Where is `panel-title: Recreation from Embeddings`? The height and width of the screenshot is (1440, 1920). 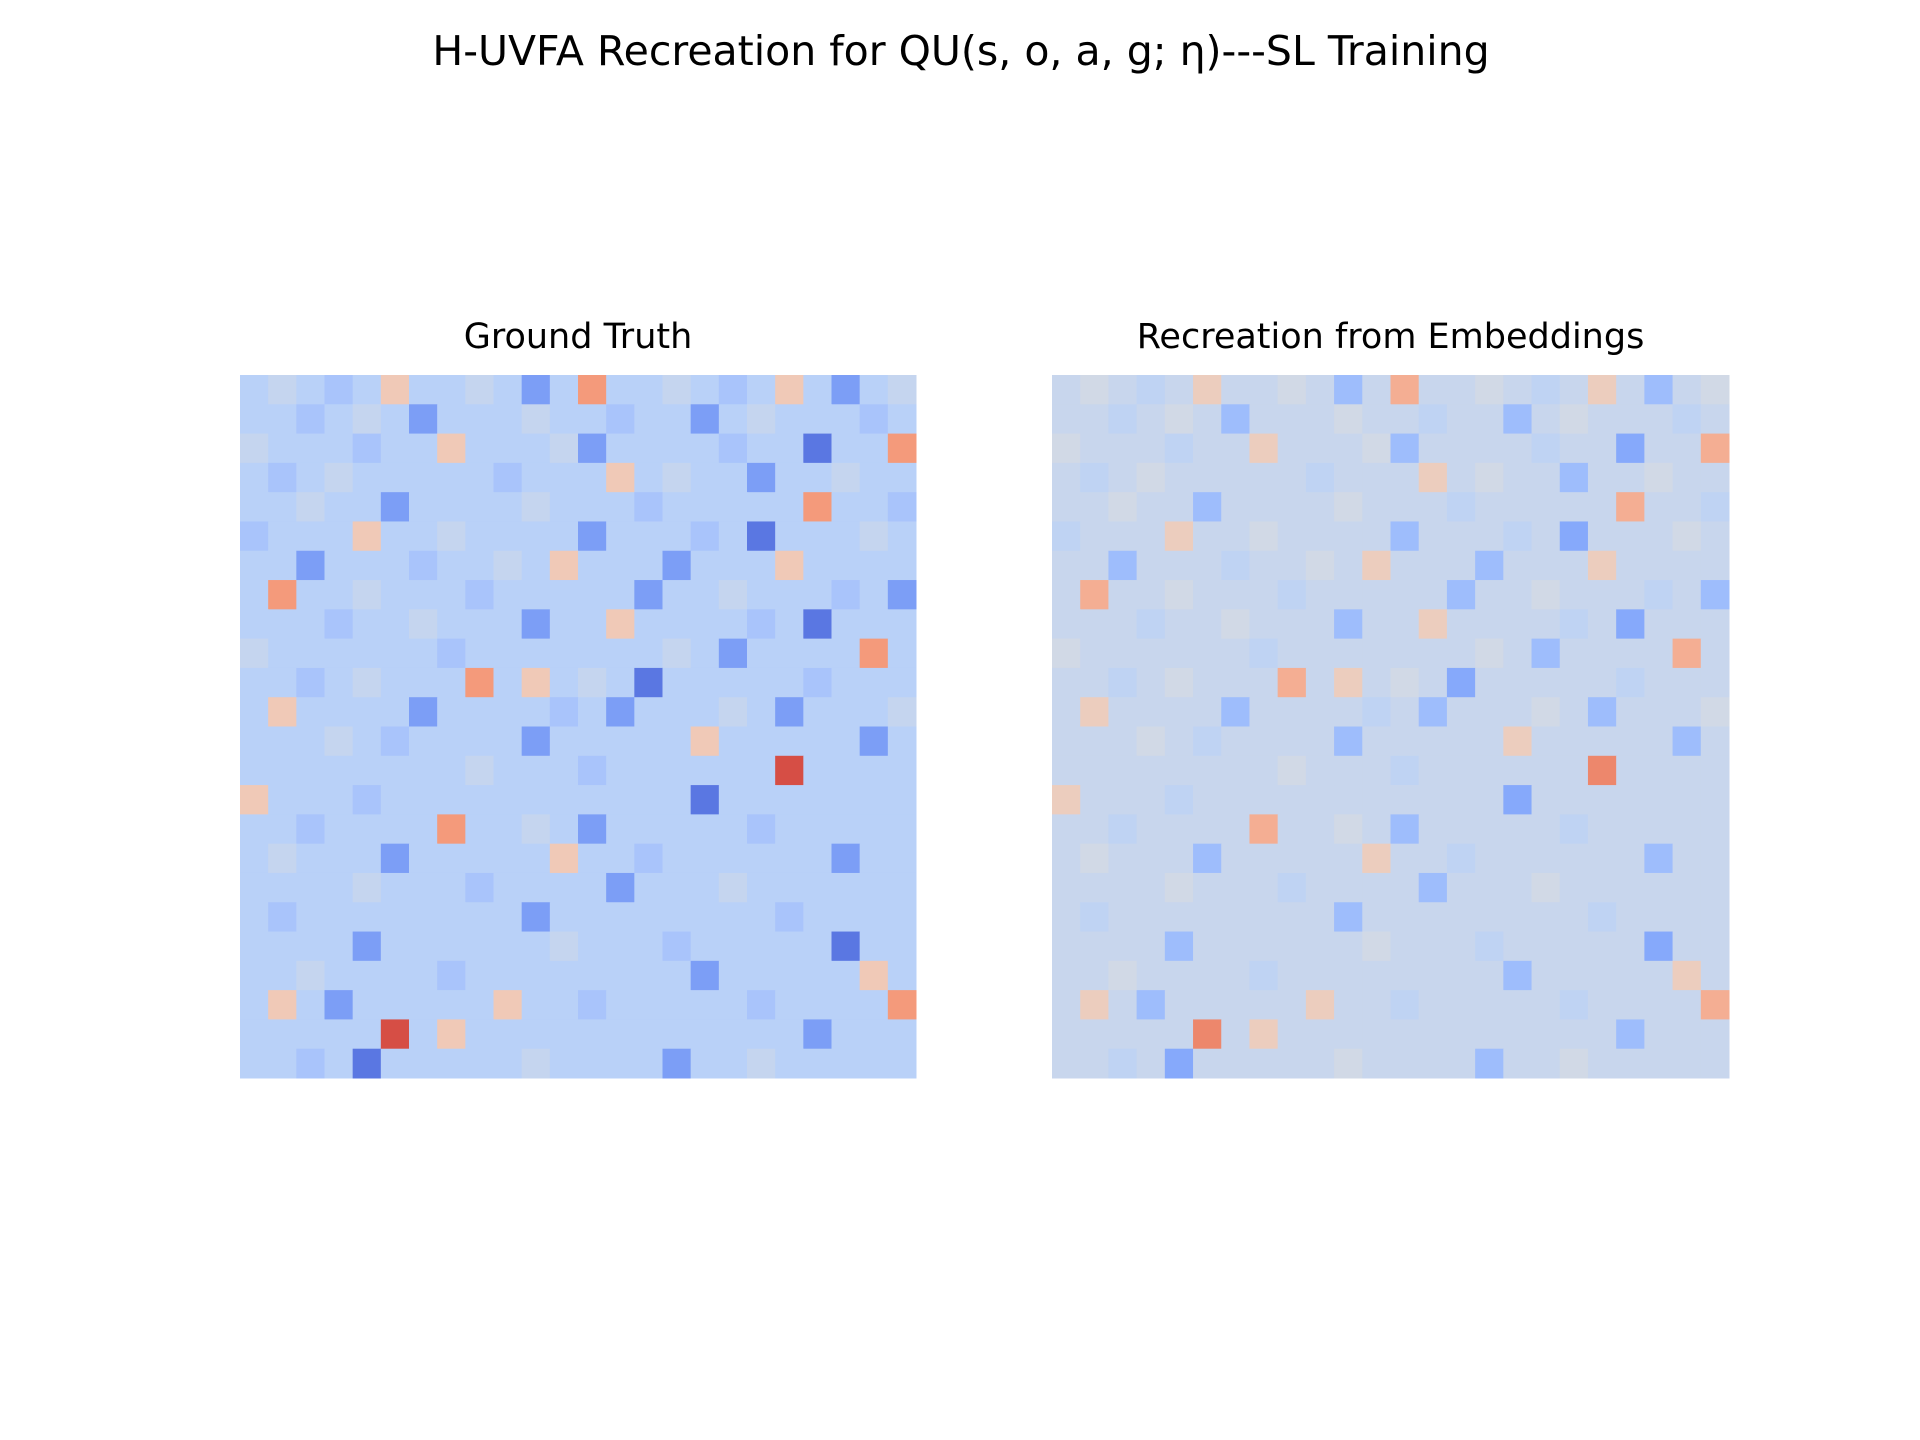 panel-title: Recreation from Embeddings is located at coordinates (1391, 337).